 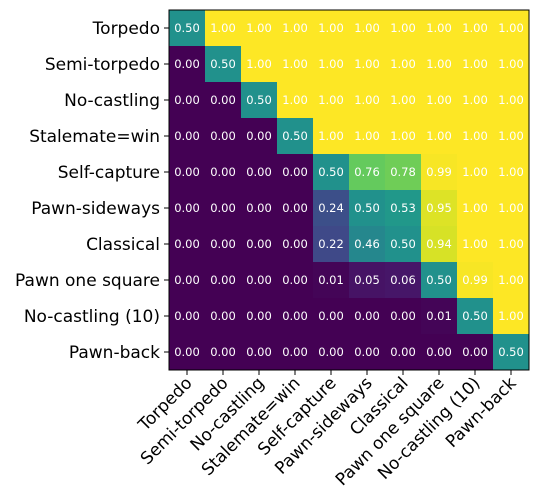 I want to click on row-label: Pawn-back, so click(x=114, y=353).